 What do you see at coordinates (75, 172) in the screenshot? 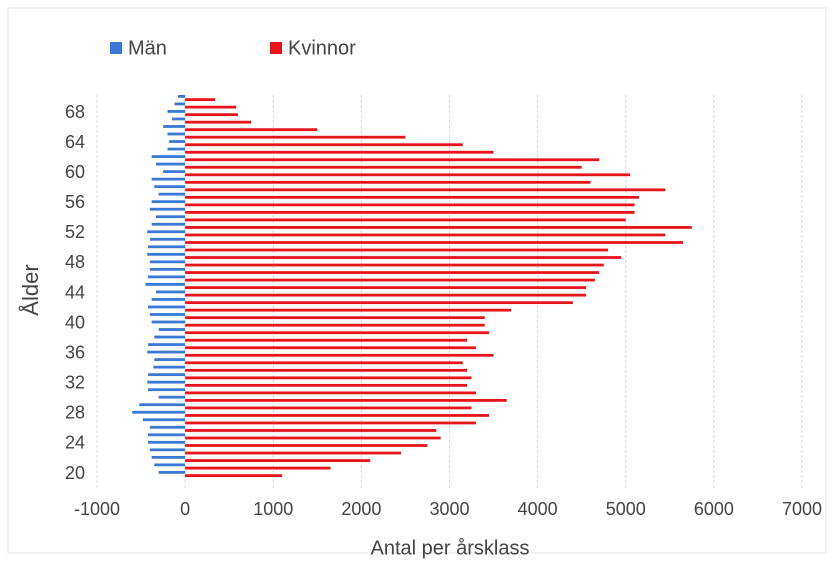
I see `y-tick-label: 60` at bounding box center [75, 172].